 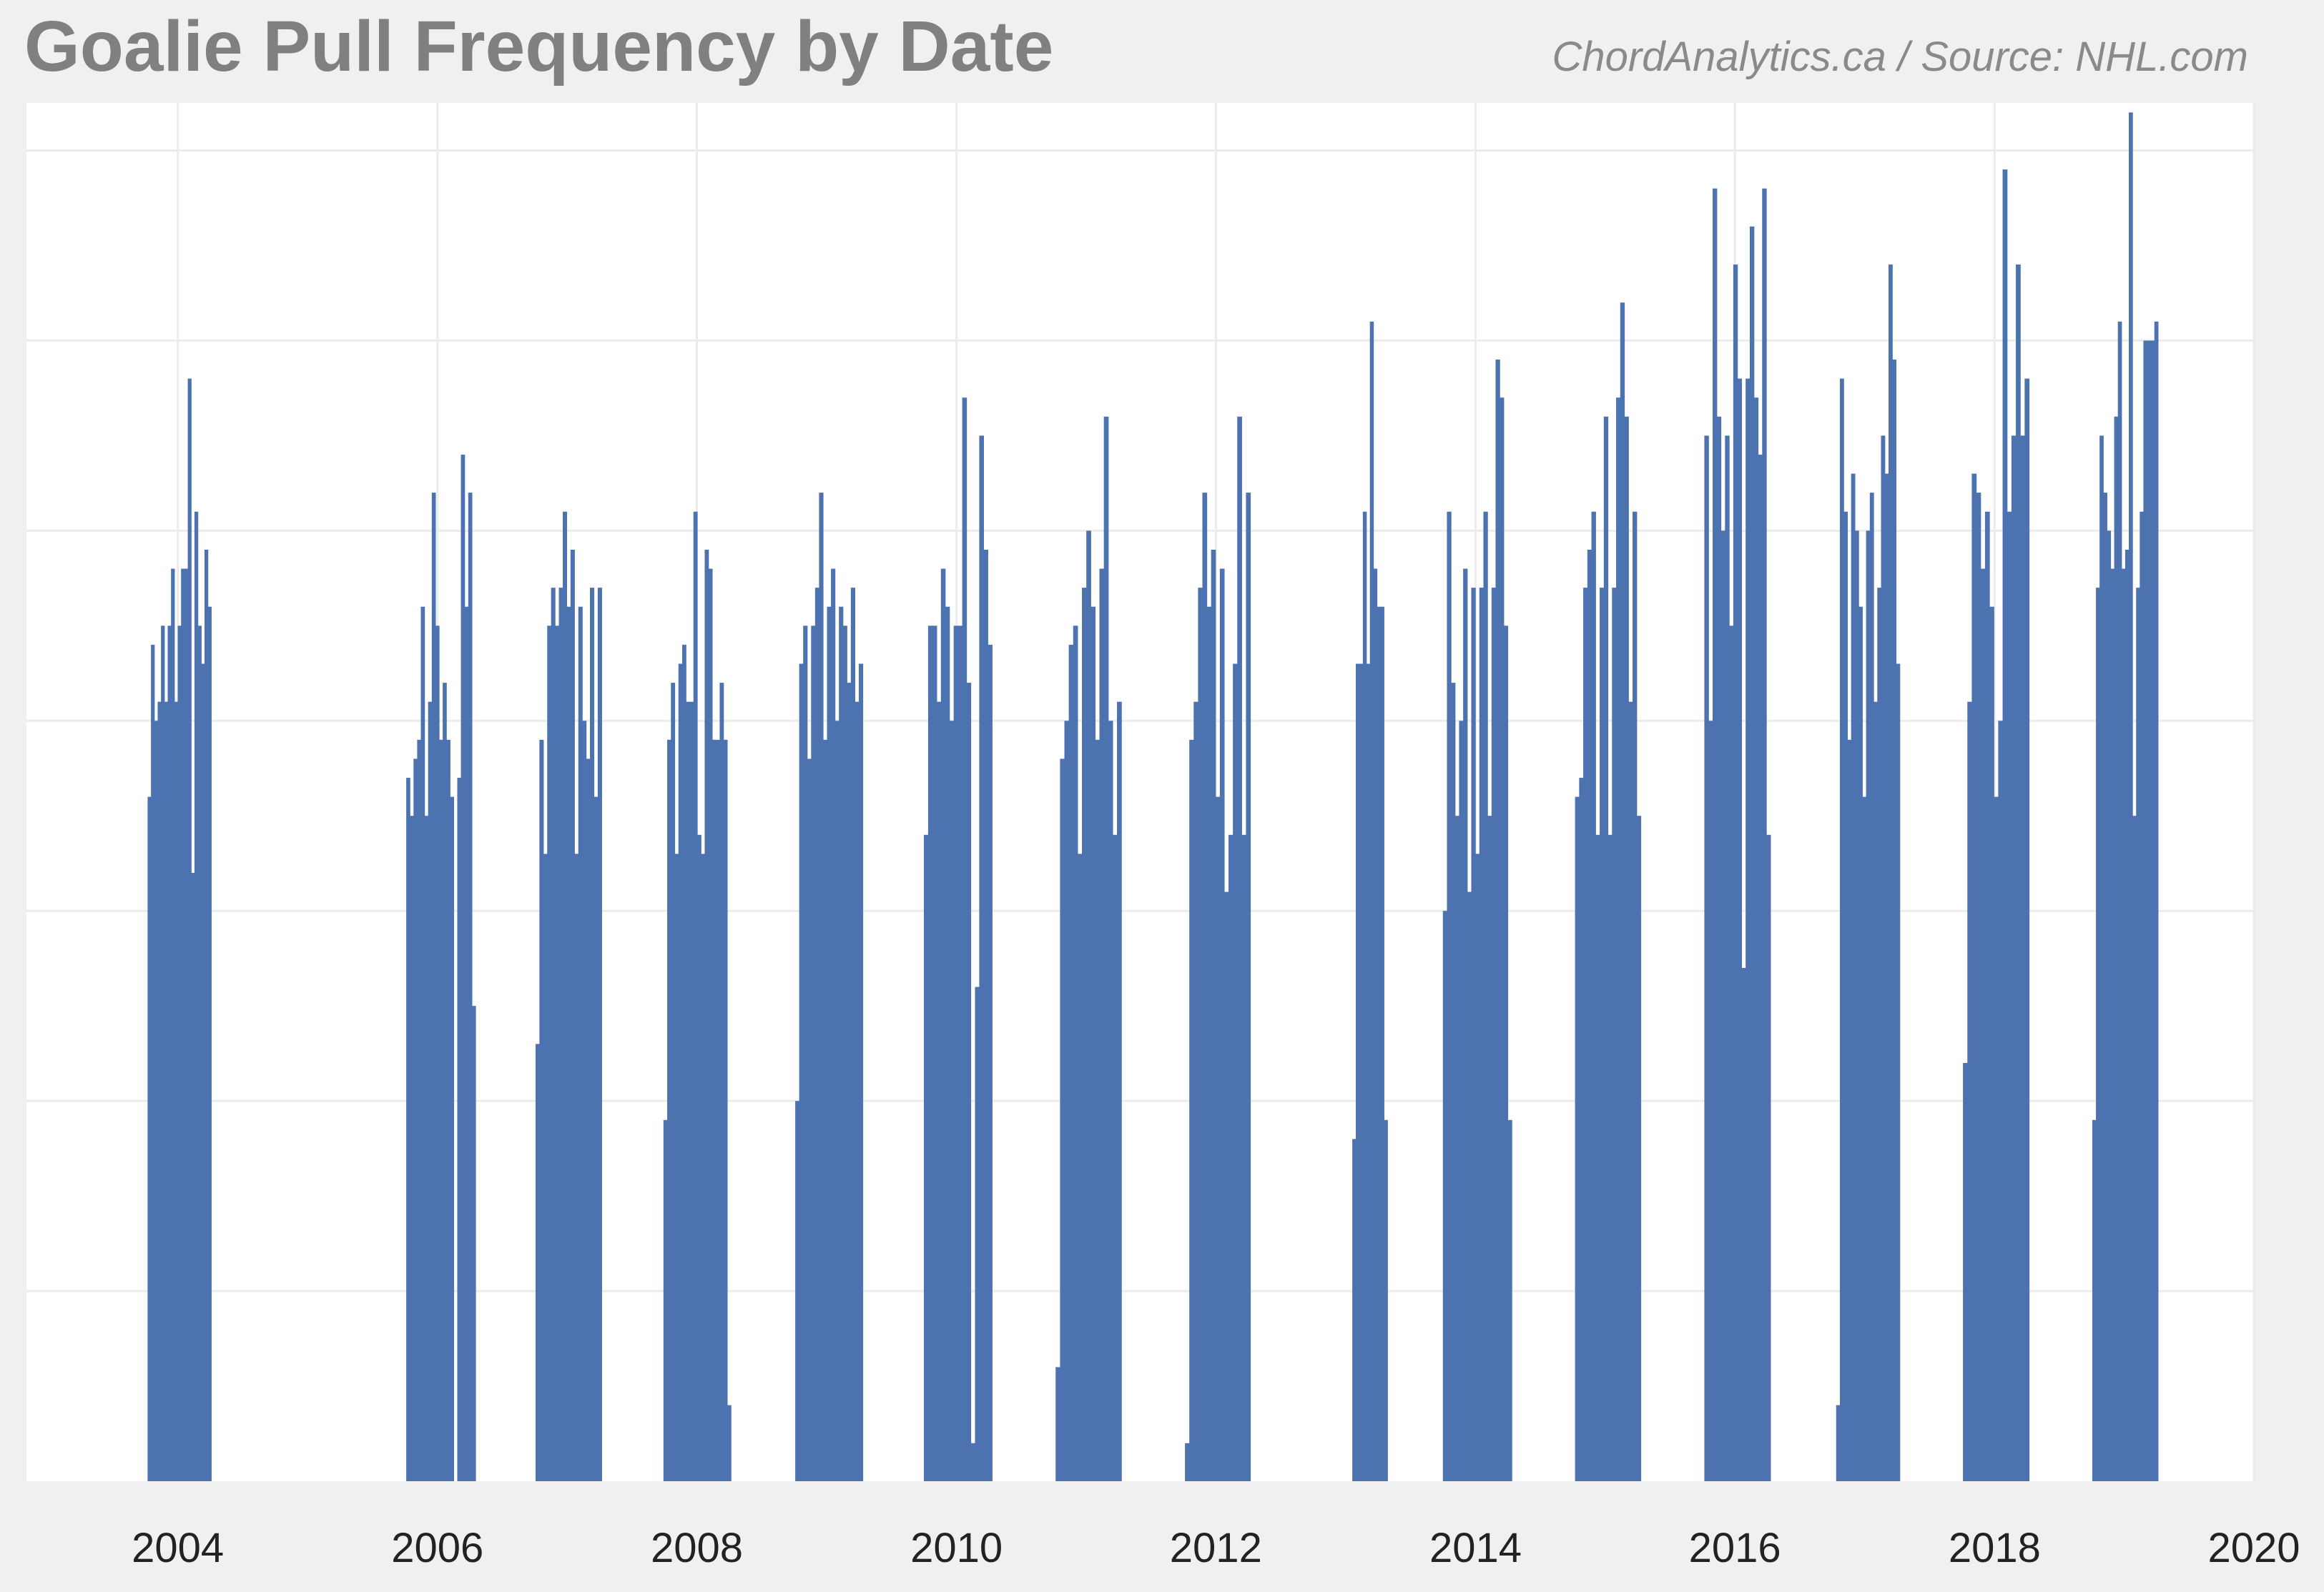 What do you see at coordinates (178, 1548) in the screenshot?
I see `x-tick-label: 2004` at bounding box center [178, 1548].